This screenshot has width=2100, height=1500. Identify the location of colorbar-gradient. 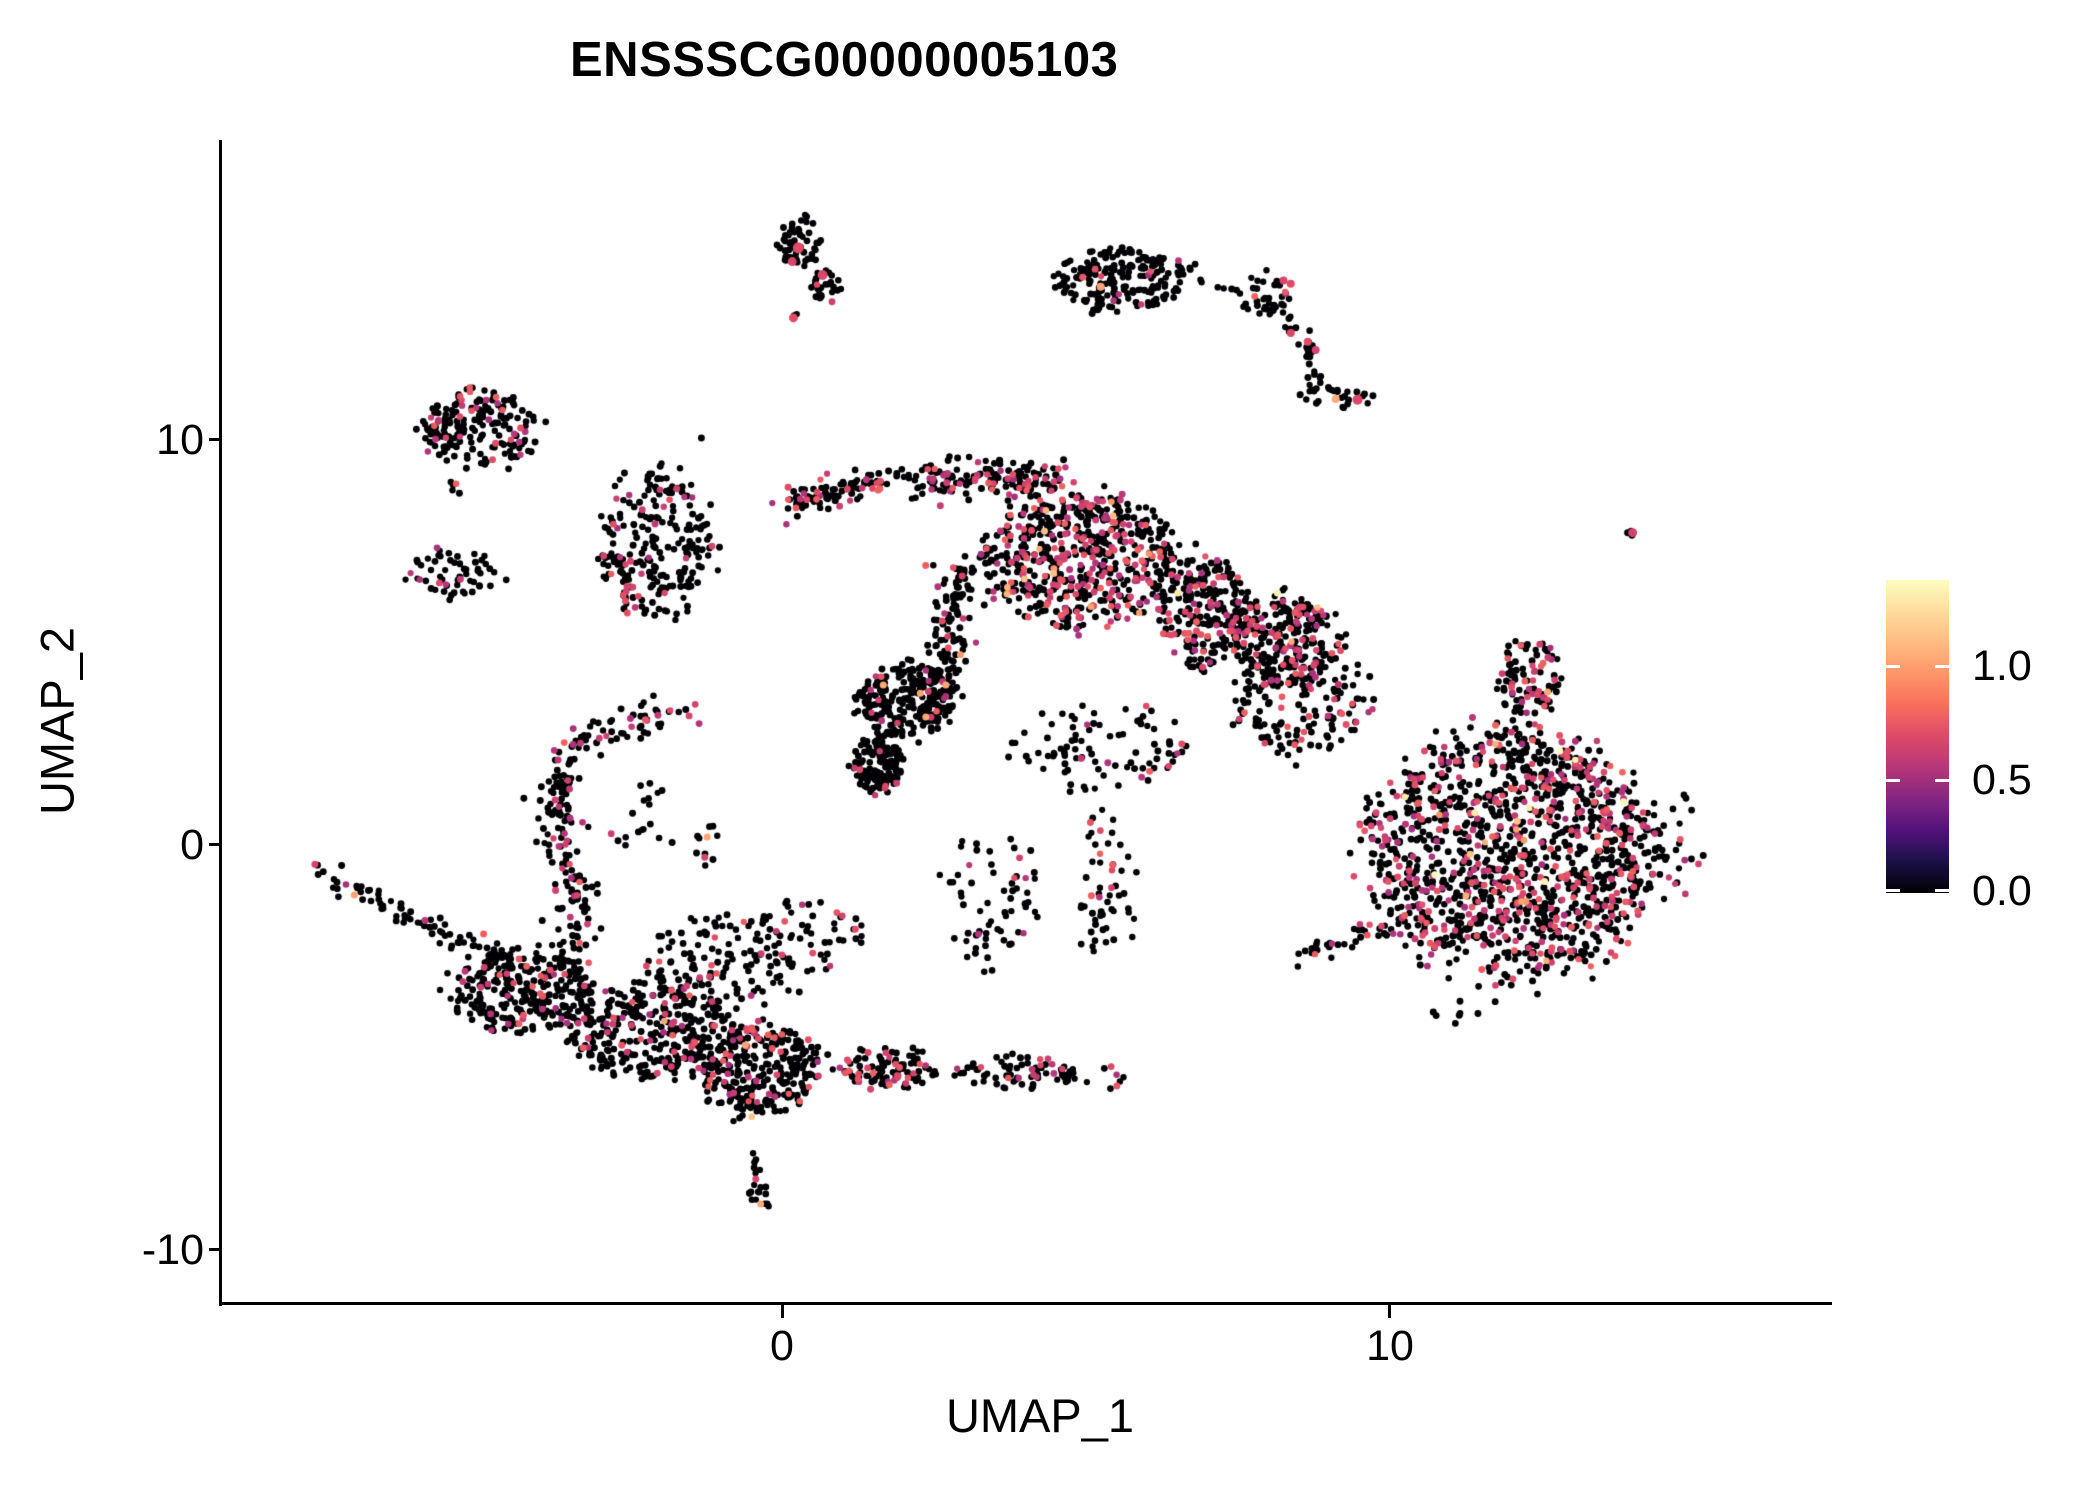
(1917, 736).